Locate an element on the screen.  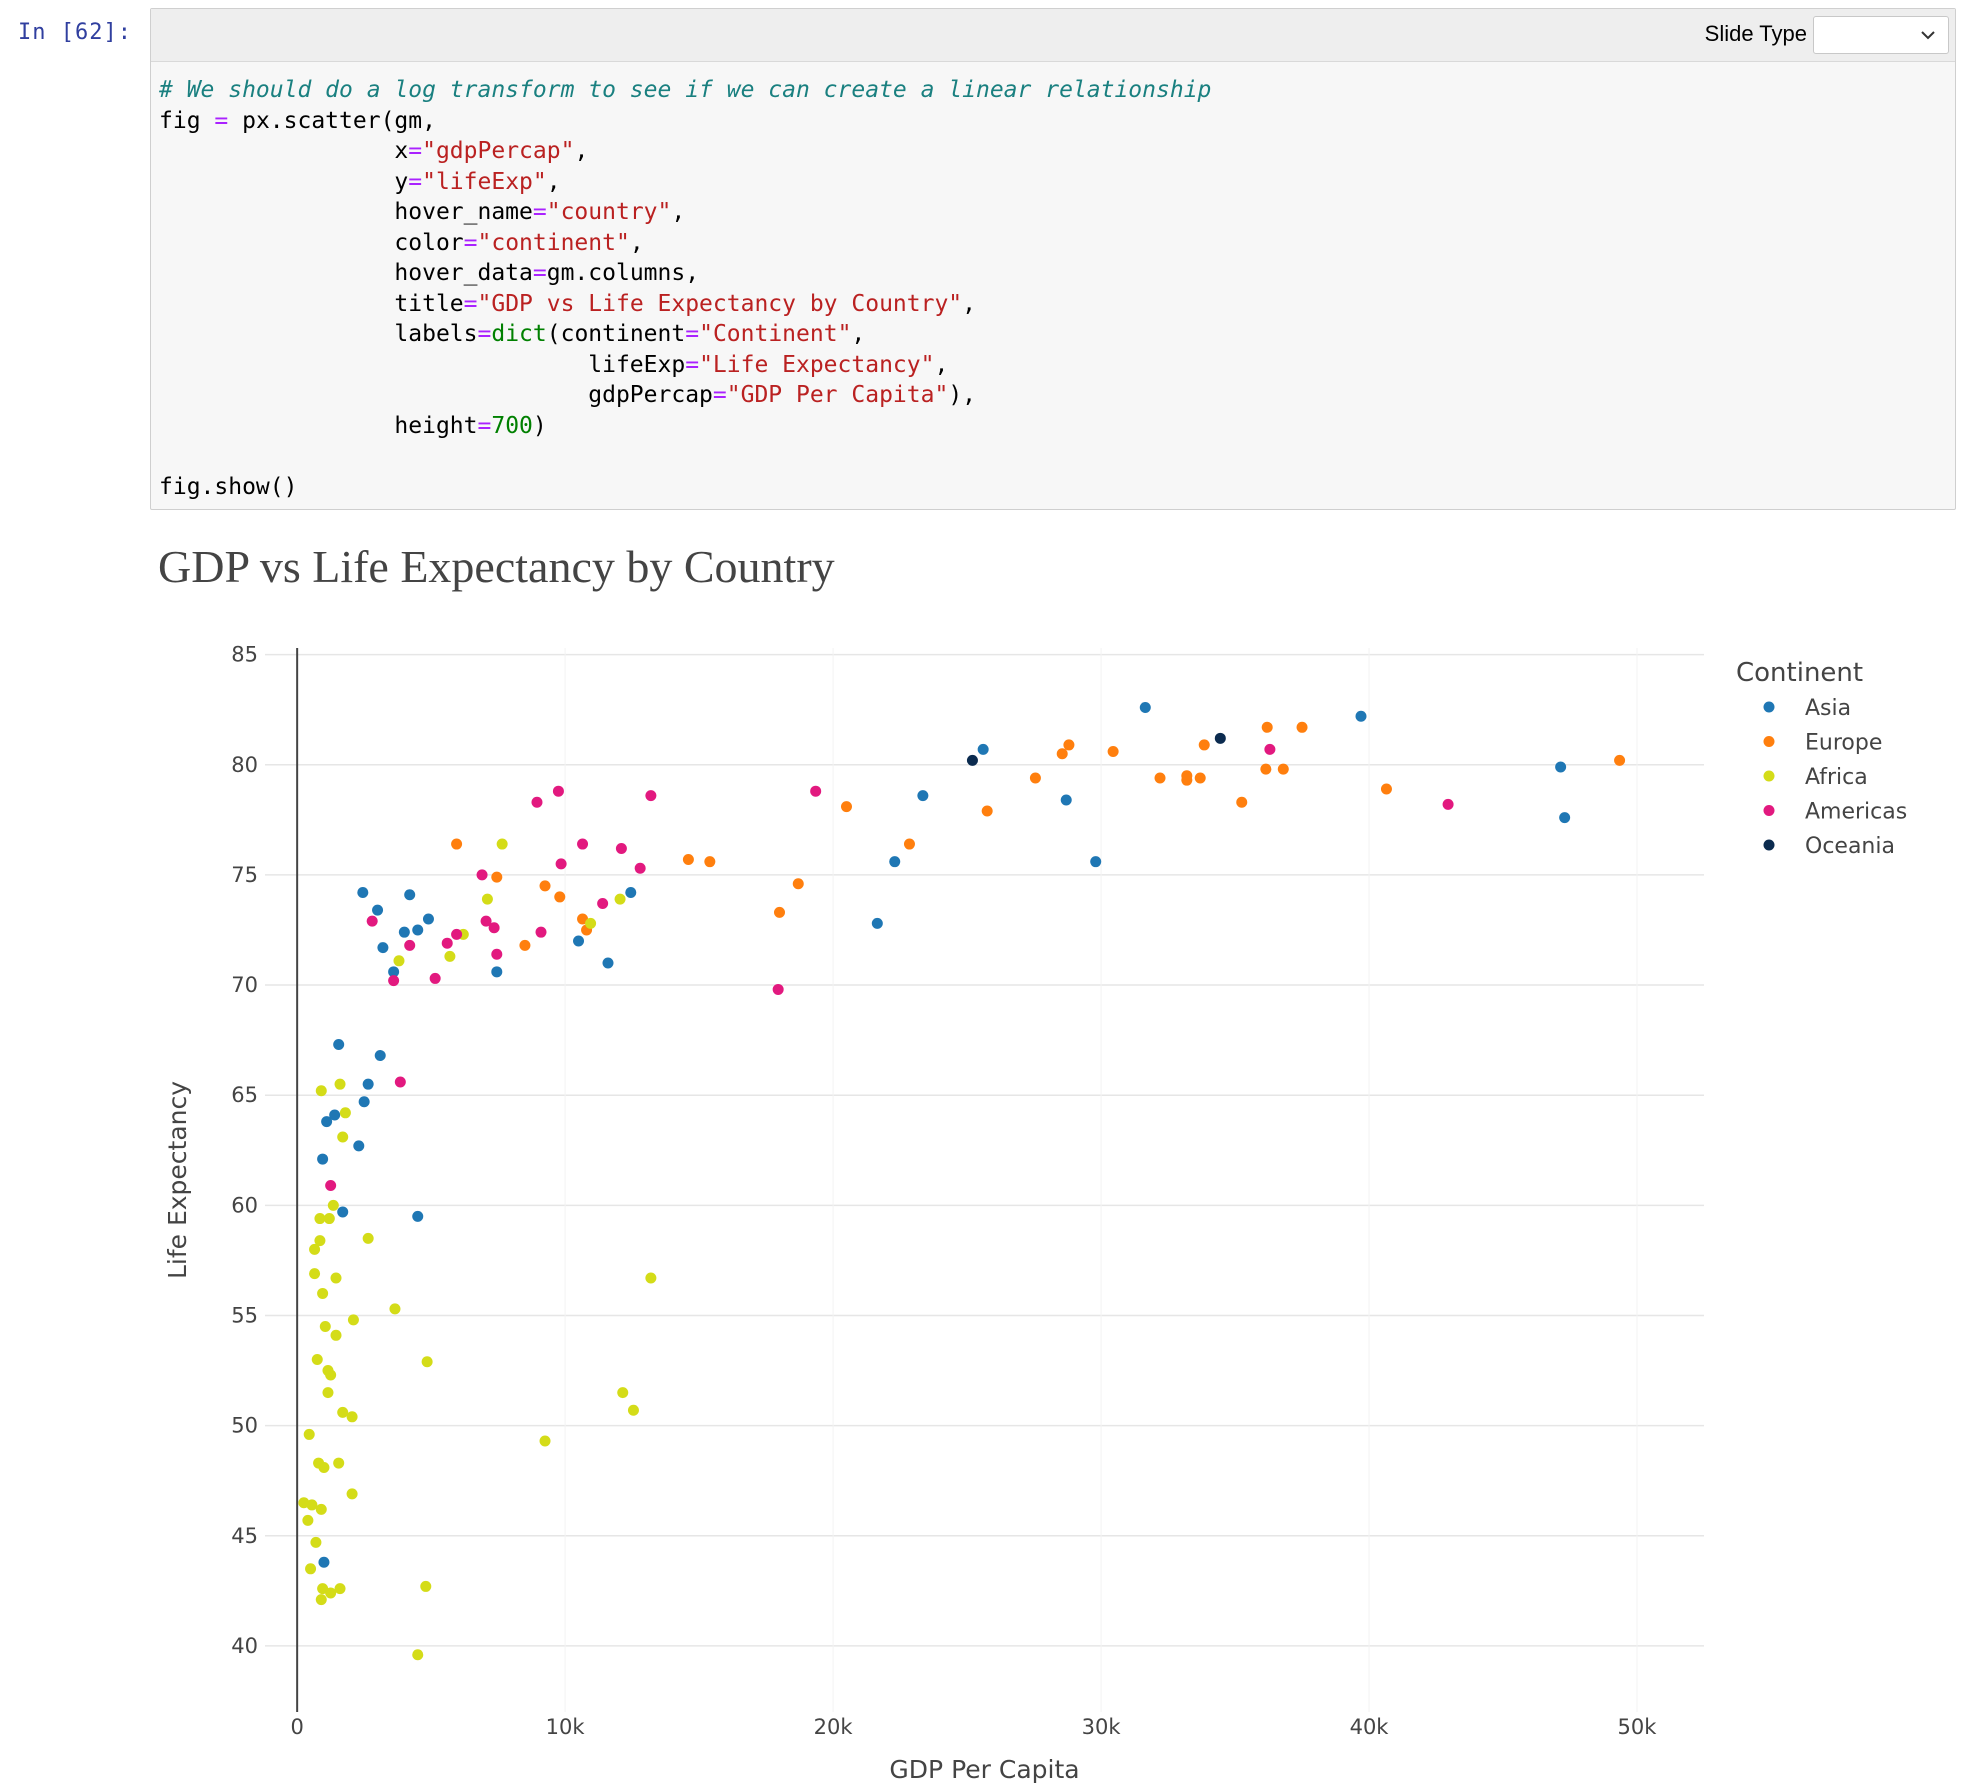
slide-type-select is located at coordinates (1881, 35).